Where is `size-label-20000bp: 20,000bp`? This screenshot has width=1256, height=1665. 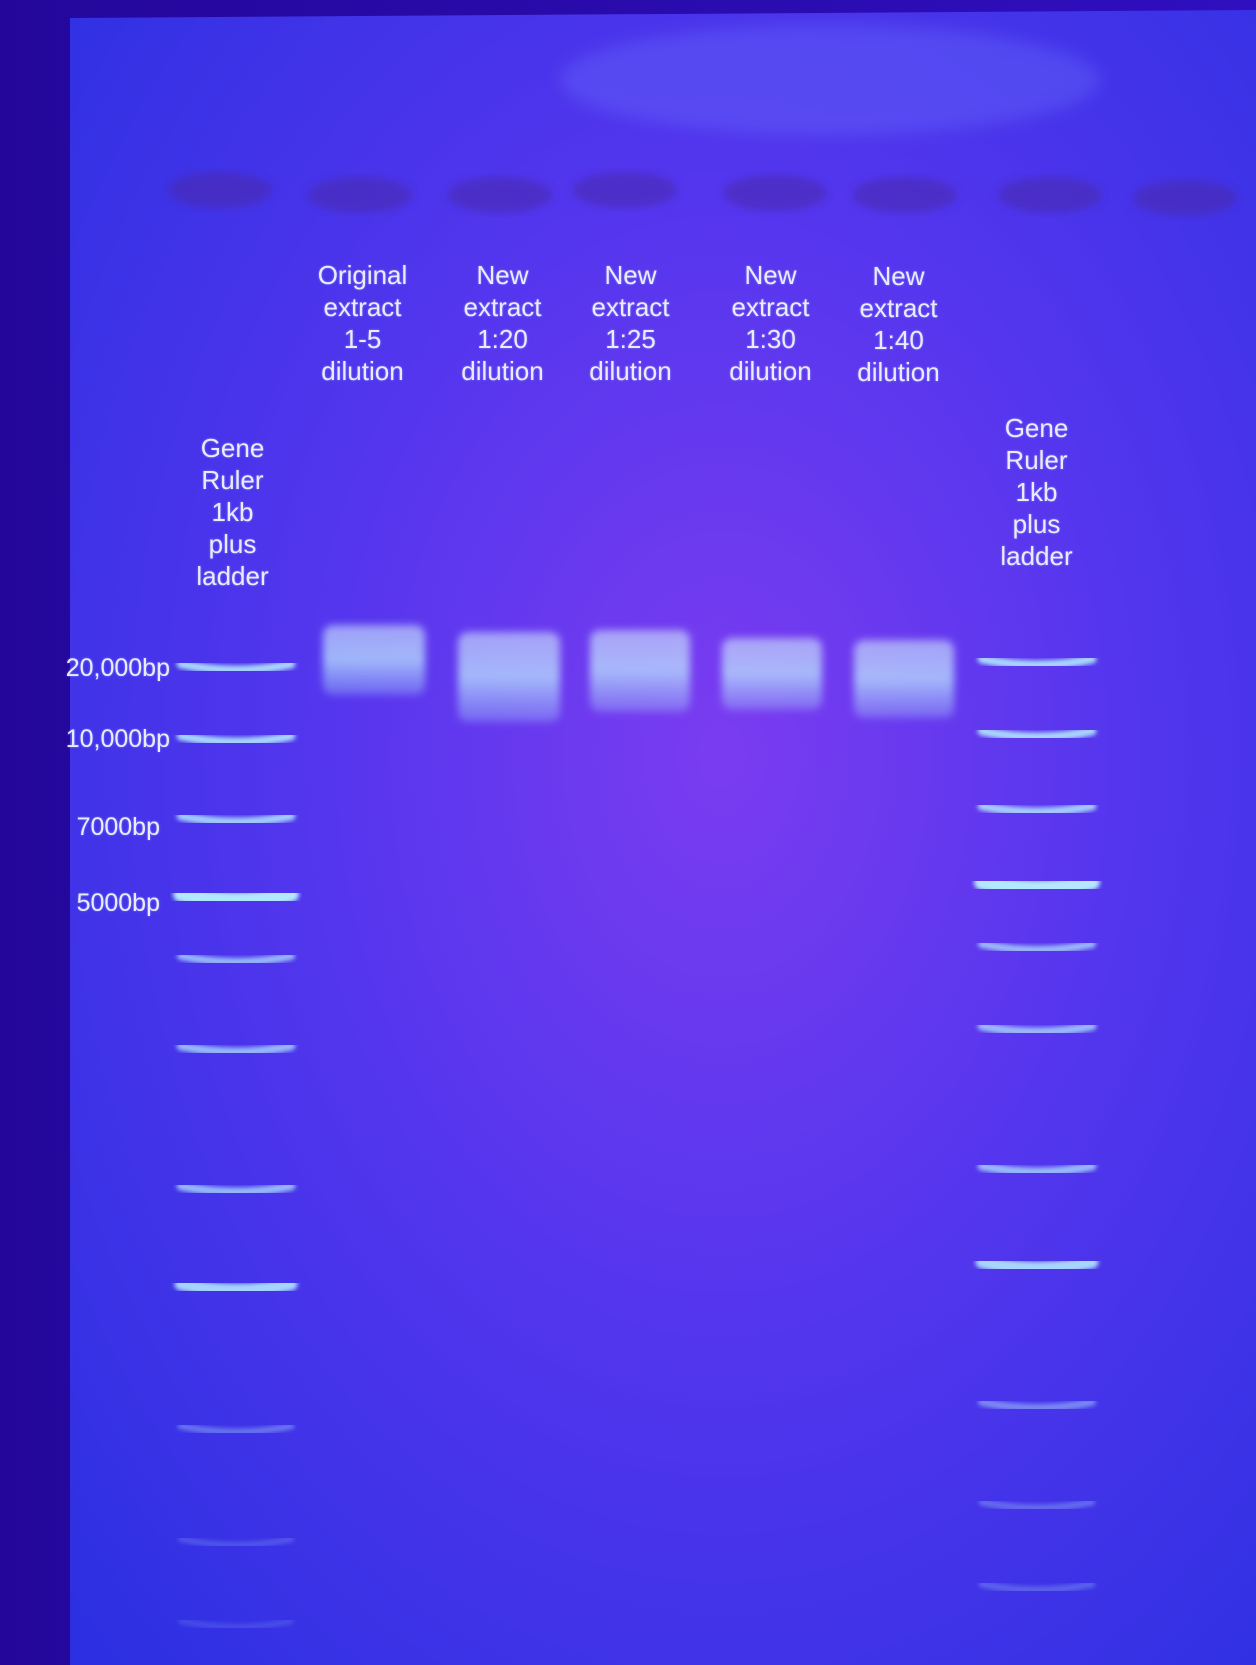
size-label-20000bp: 20,000bp is located at coordinates (117, 668).